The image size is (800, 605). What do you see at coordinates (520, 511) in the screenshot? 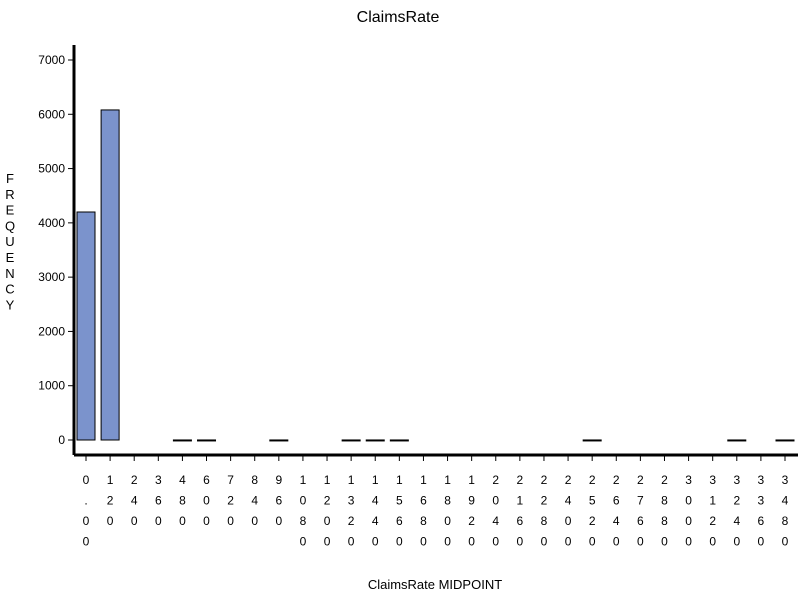
I see `x-tick-label: 2 1 6 0` at bounding box center [520, 511].